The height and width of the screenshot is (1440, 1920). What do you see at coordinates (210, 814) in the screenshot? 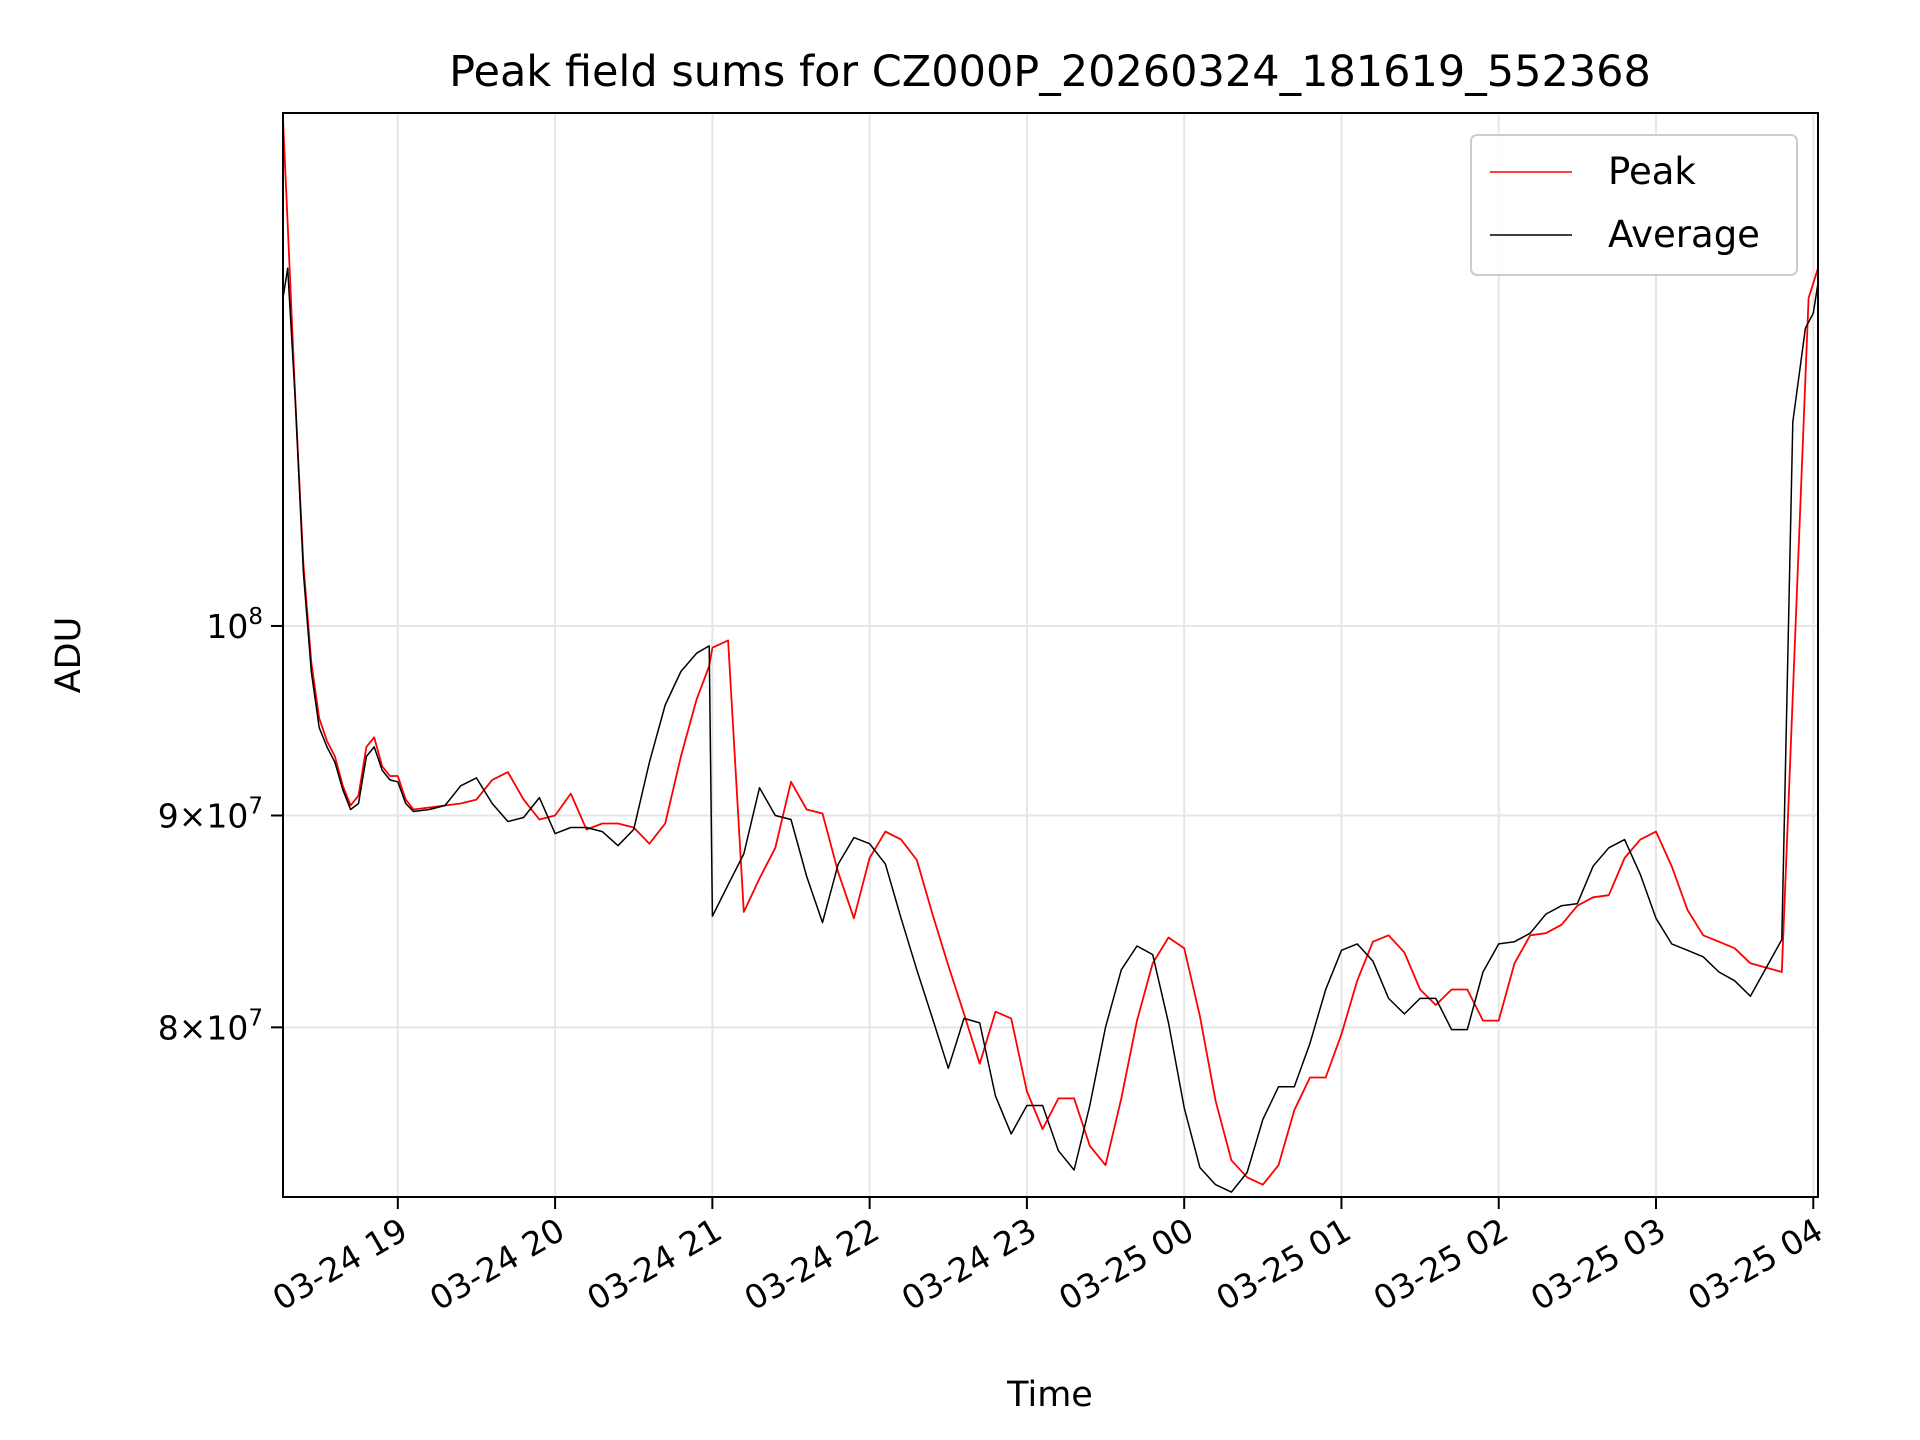
I see `y-tick-label: 9×107` at bounding box center [210, 814].